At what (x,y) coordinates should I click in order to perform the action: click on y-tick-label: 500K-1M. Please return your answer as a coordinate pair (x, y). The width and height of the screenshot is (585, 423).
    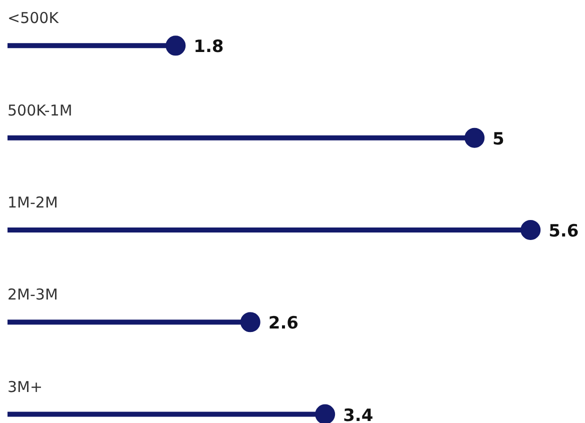
    Looking at the image, I should click on (40, 110).